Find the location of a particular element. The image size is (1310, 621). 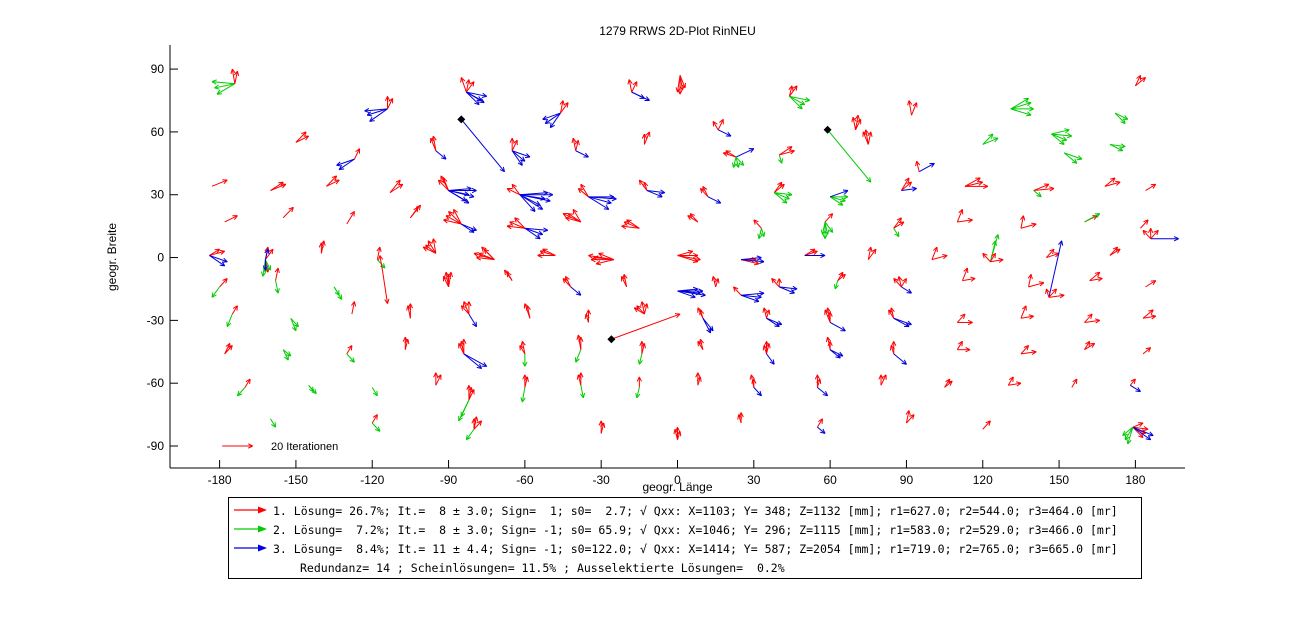

y-tick-label: 30 is located at coordinates (158, 195).